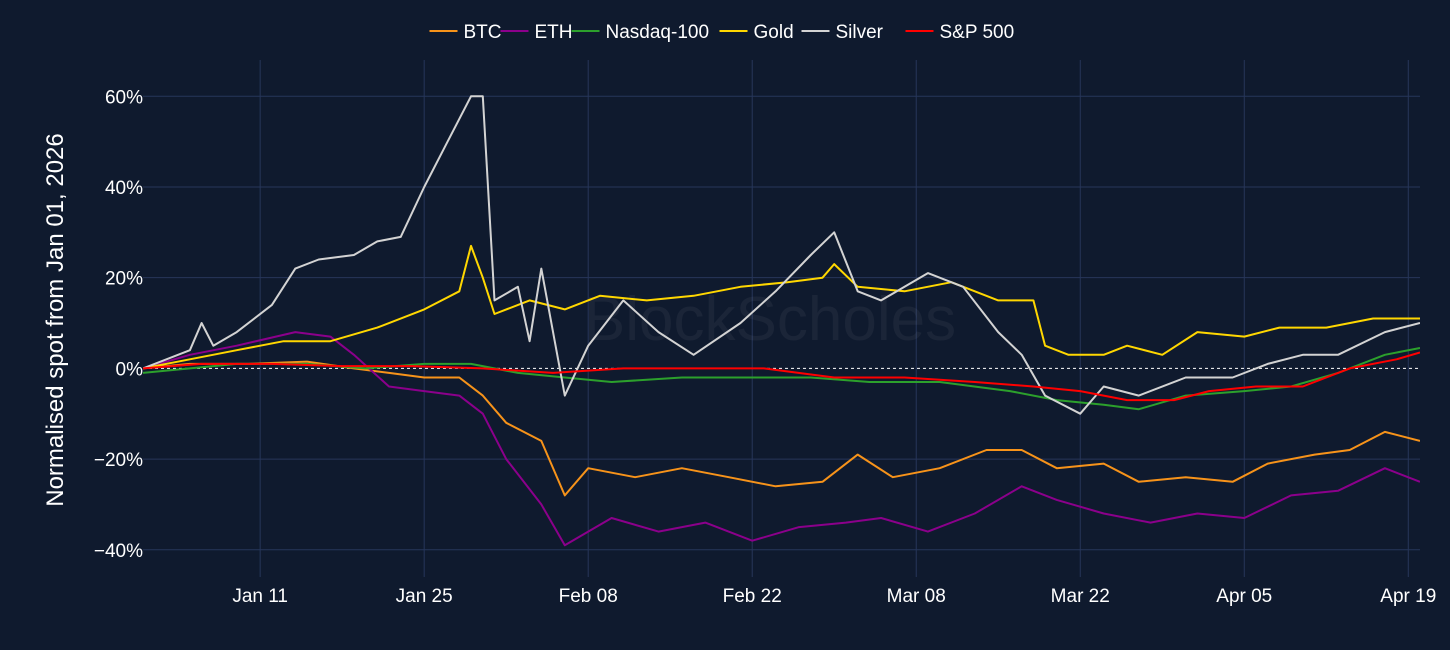  What do you see at coordinates (118, 324) in the screenshot?
I see `y-axis-ticks: 60% 40% 20% 0% −20% −40%` at bounding box center [118, 324].